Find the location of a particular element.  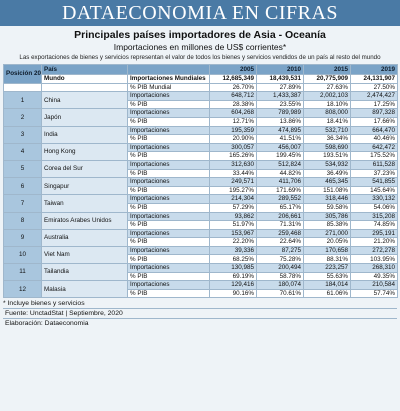

country-cell: Tailandia is located at coordinates (84, 272).